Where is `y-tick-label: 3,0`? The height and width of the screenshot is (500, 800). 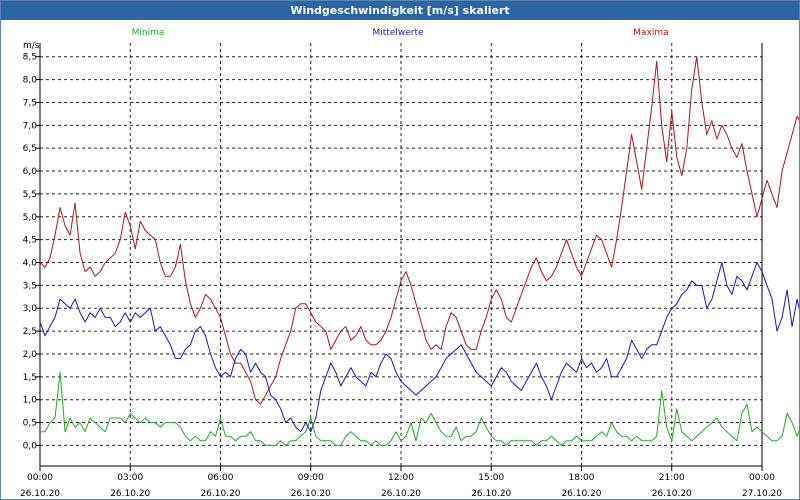
y-tick-label: 3,0 is located at coordinates (30, 309).